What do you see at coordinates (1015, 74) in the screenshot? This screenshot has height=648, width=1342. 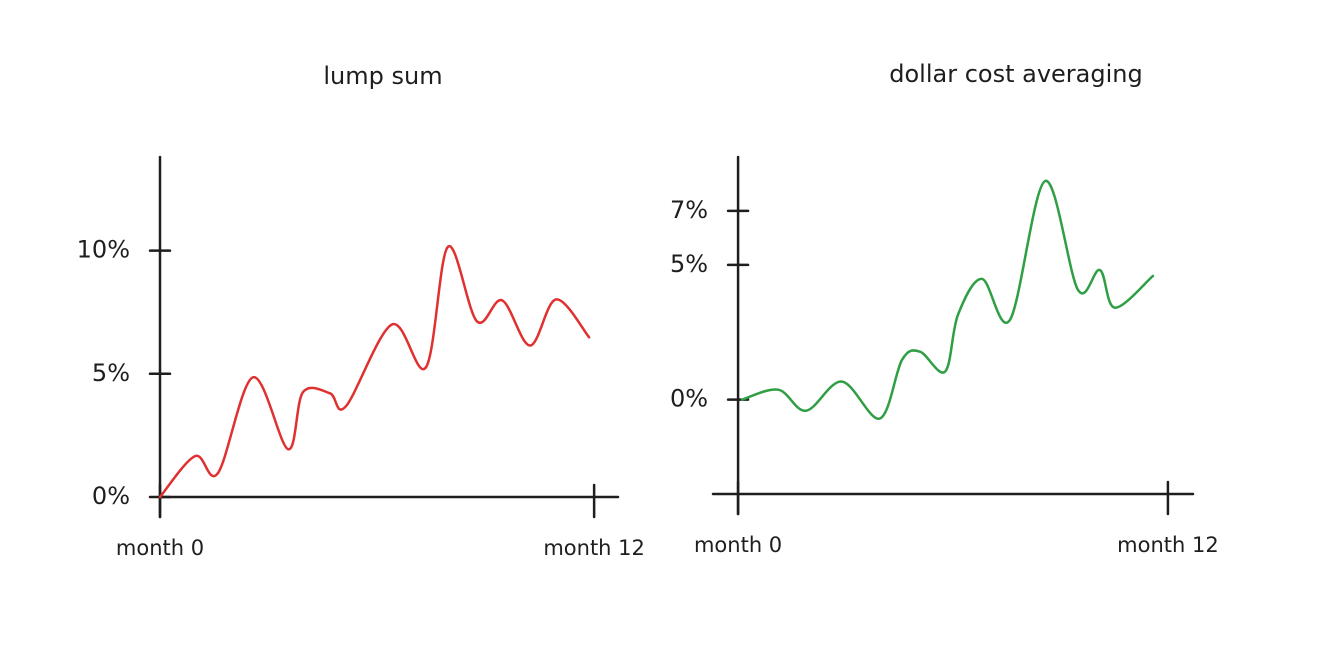 I see `chart-title: dollar cost averaging` at bounding box center [1015, 74].